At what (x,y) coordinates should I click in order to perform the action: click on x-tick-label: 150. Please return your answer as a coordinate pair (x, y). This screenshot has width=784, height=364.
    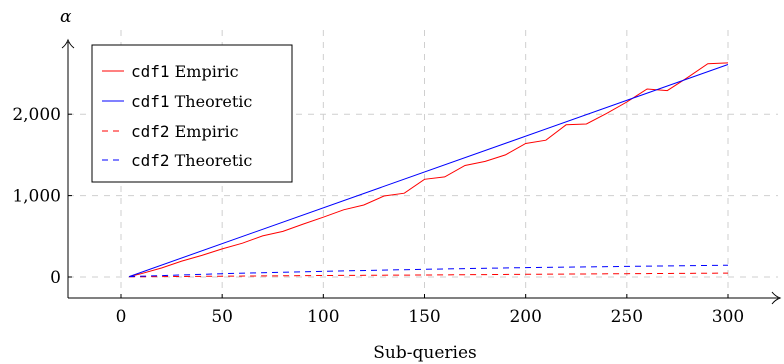
    Looking at the image, I should click on (424, 317).